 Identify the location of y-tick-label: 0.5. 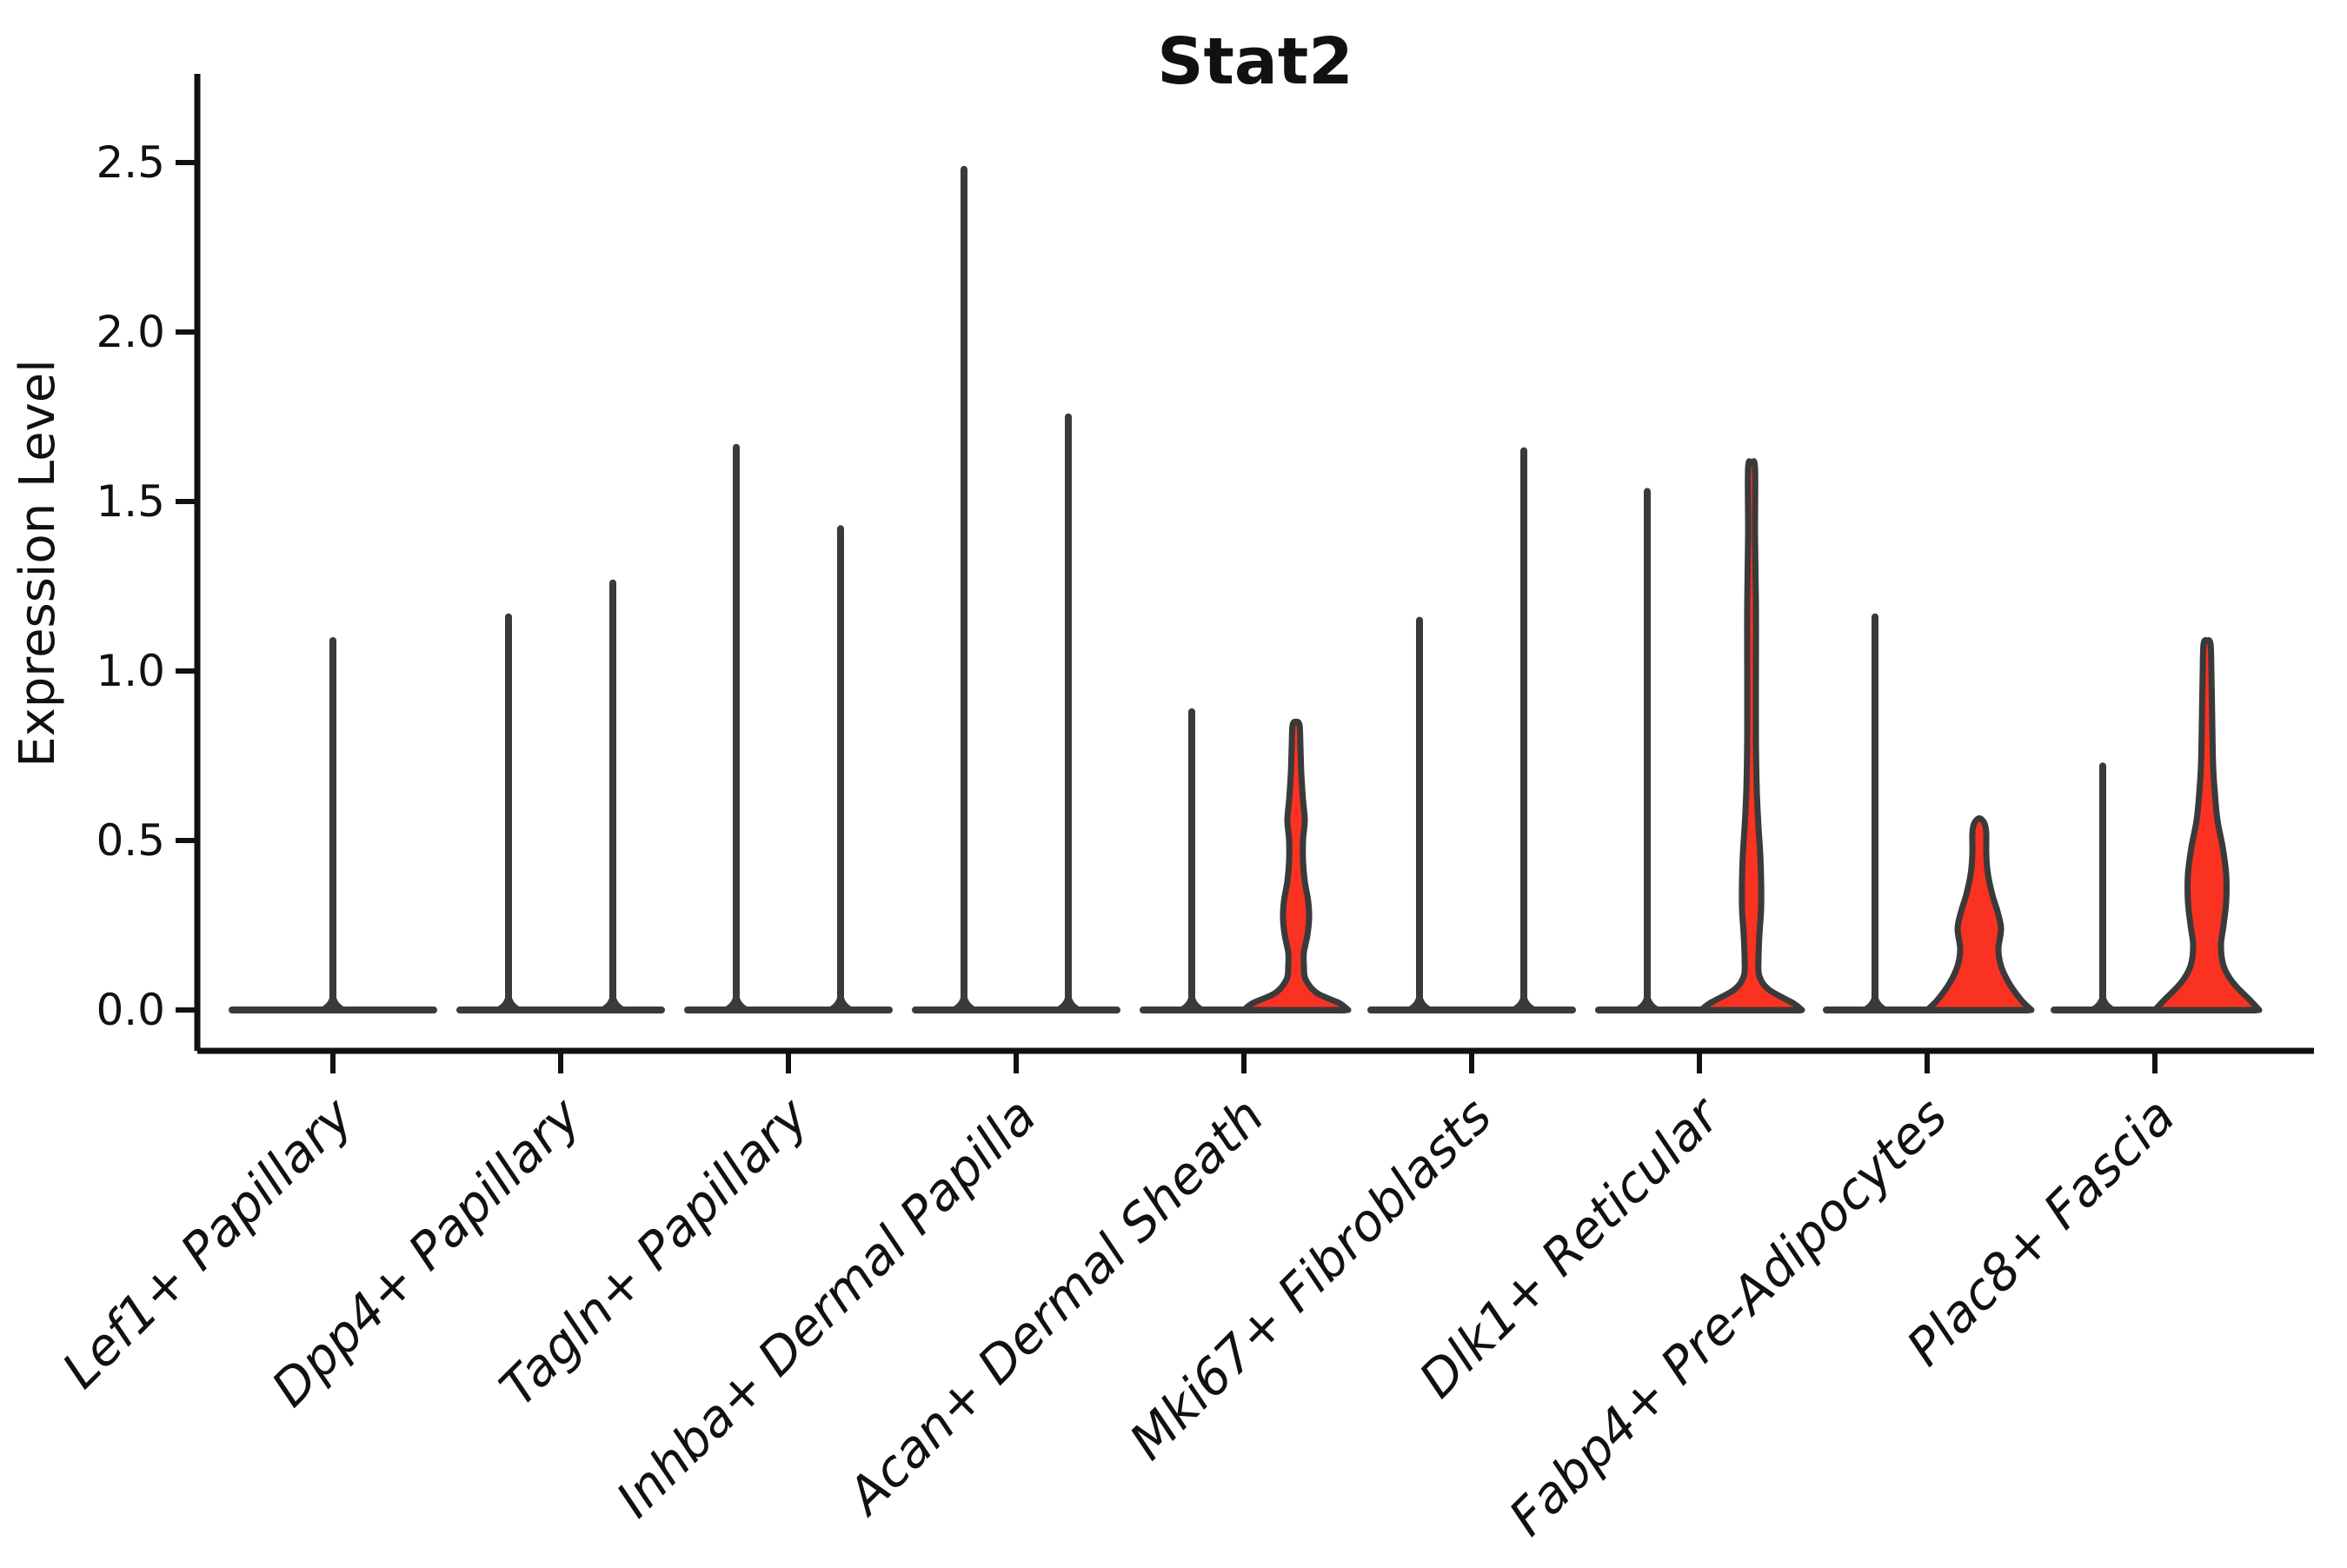
(130, 840).